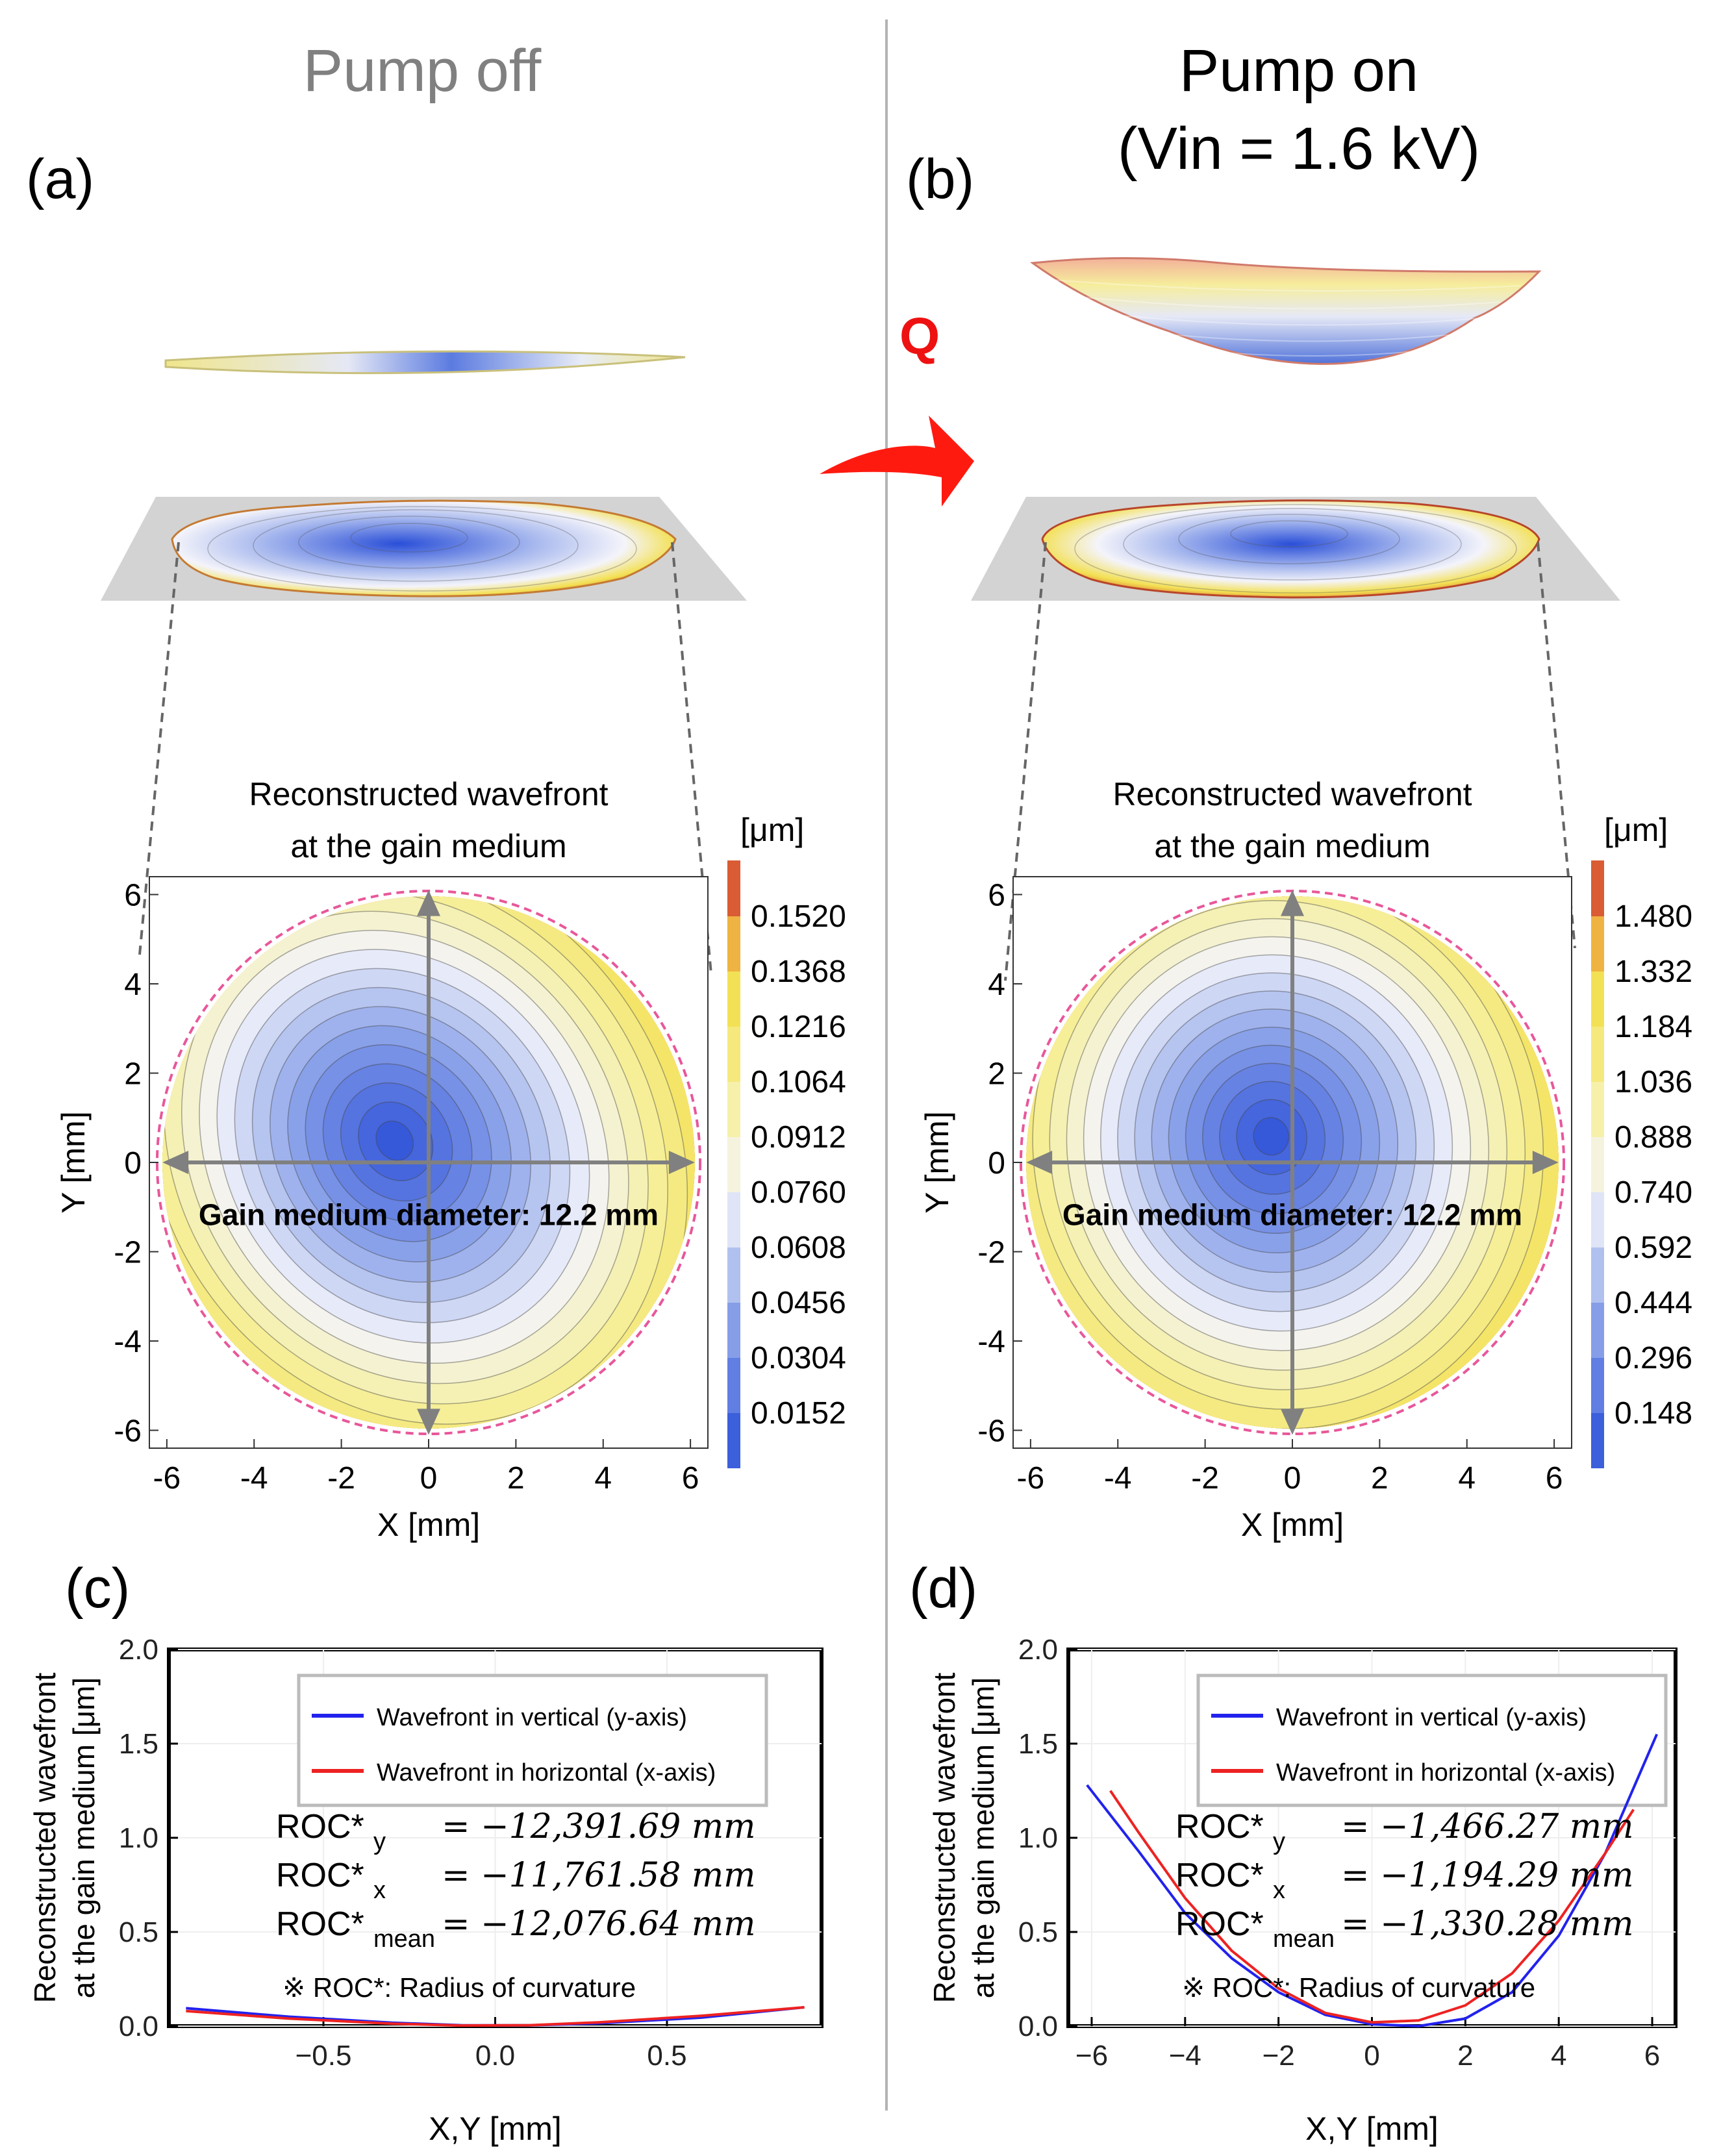 Image resolution: width=1721 pixels, height=2156 pixels. What do you see at coordinates (1653, 1358) in the screenshot?
I see `colorbar-tick-label: 0.296` at bounding box center [1653, 1358].